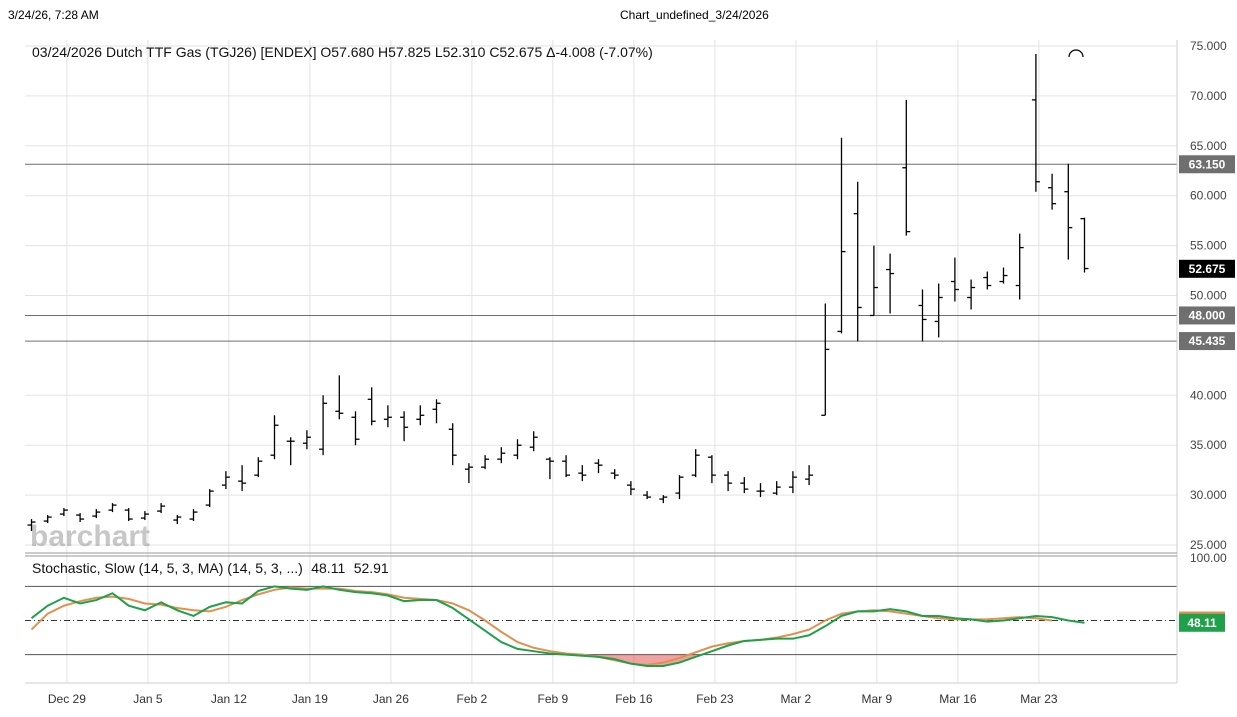 This screenshot has width=1237, height=717. Describe the element at coordinates (1207, 393) in the screenshot. I see `price-tags: 63.150 48.000 45.435 52.675 48.11` at that location.